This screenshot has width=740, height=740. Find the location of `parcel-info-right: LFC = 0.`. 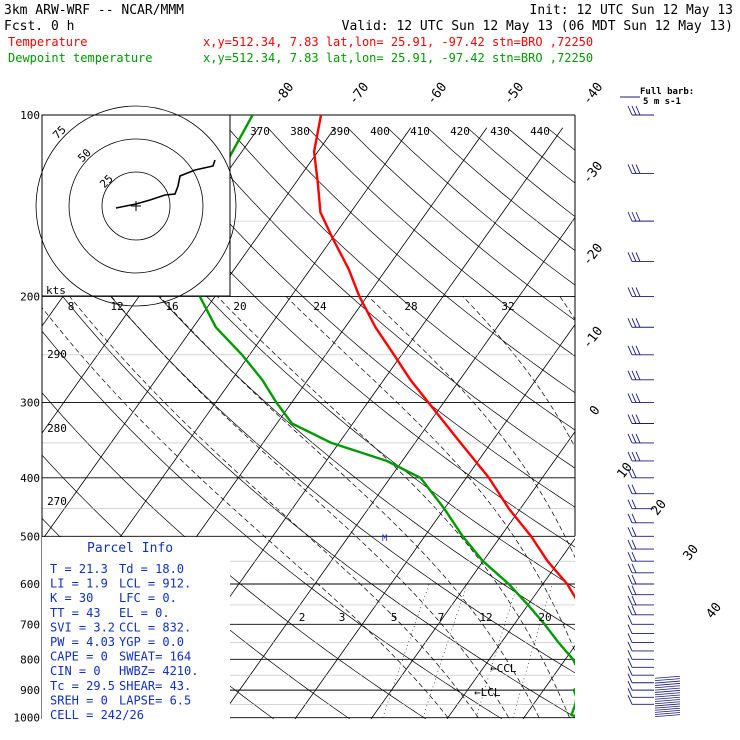

parcel-info-right: LFC = 0. is located at coordinates (148, 598).